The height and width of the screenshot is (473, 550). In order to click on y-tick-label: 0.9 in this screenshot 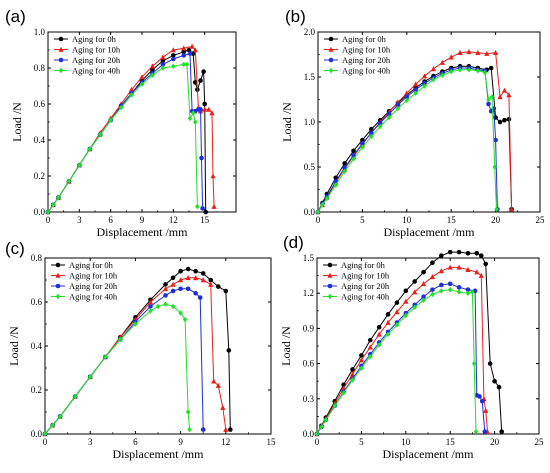, I will do `click(309, 328)`.